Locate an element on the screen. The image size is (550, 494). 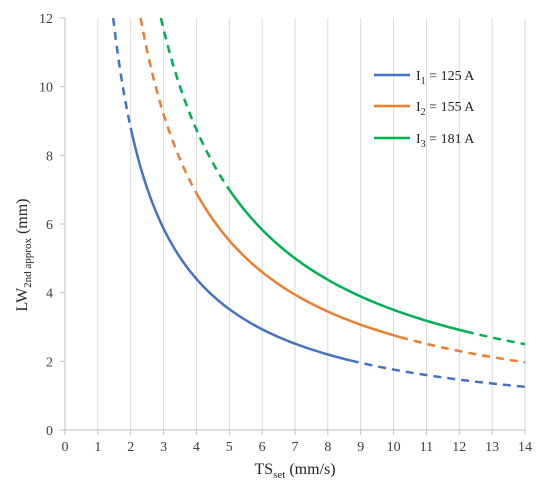
series-3-dashed-left is located at coordinates (195, 104).